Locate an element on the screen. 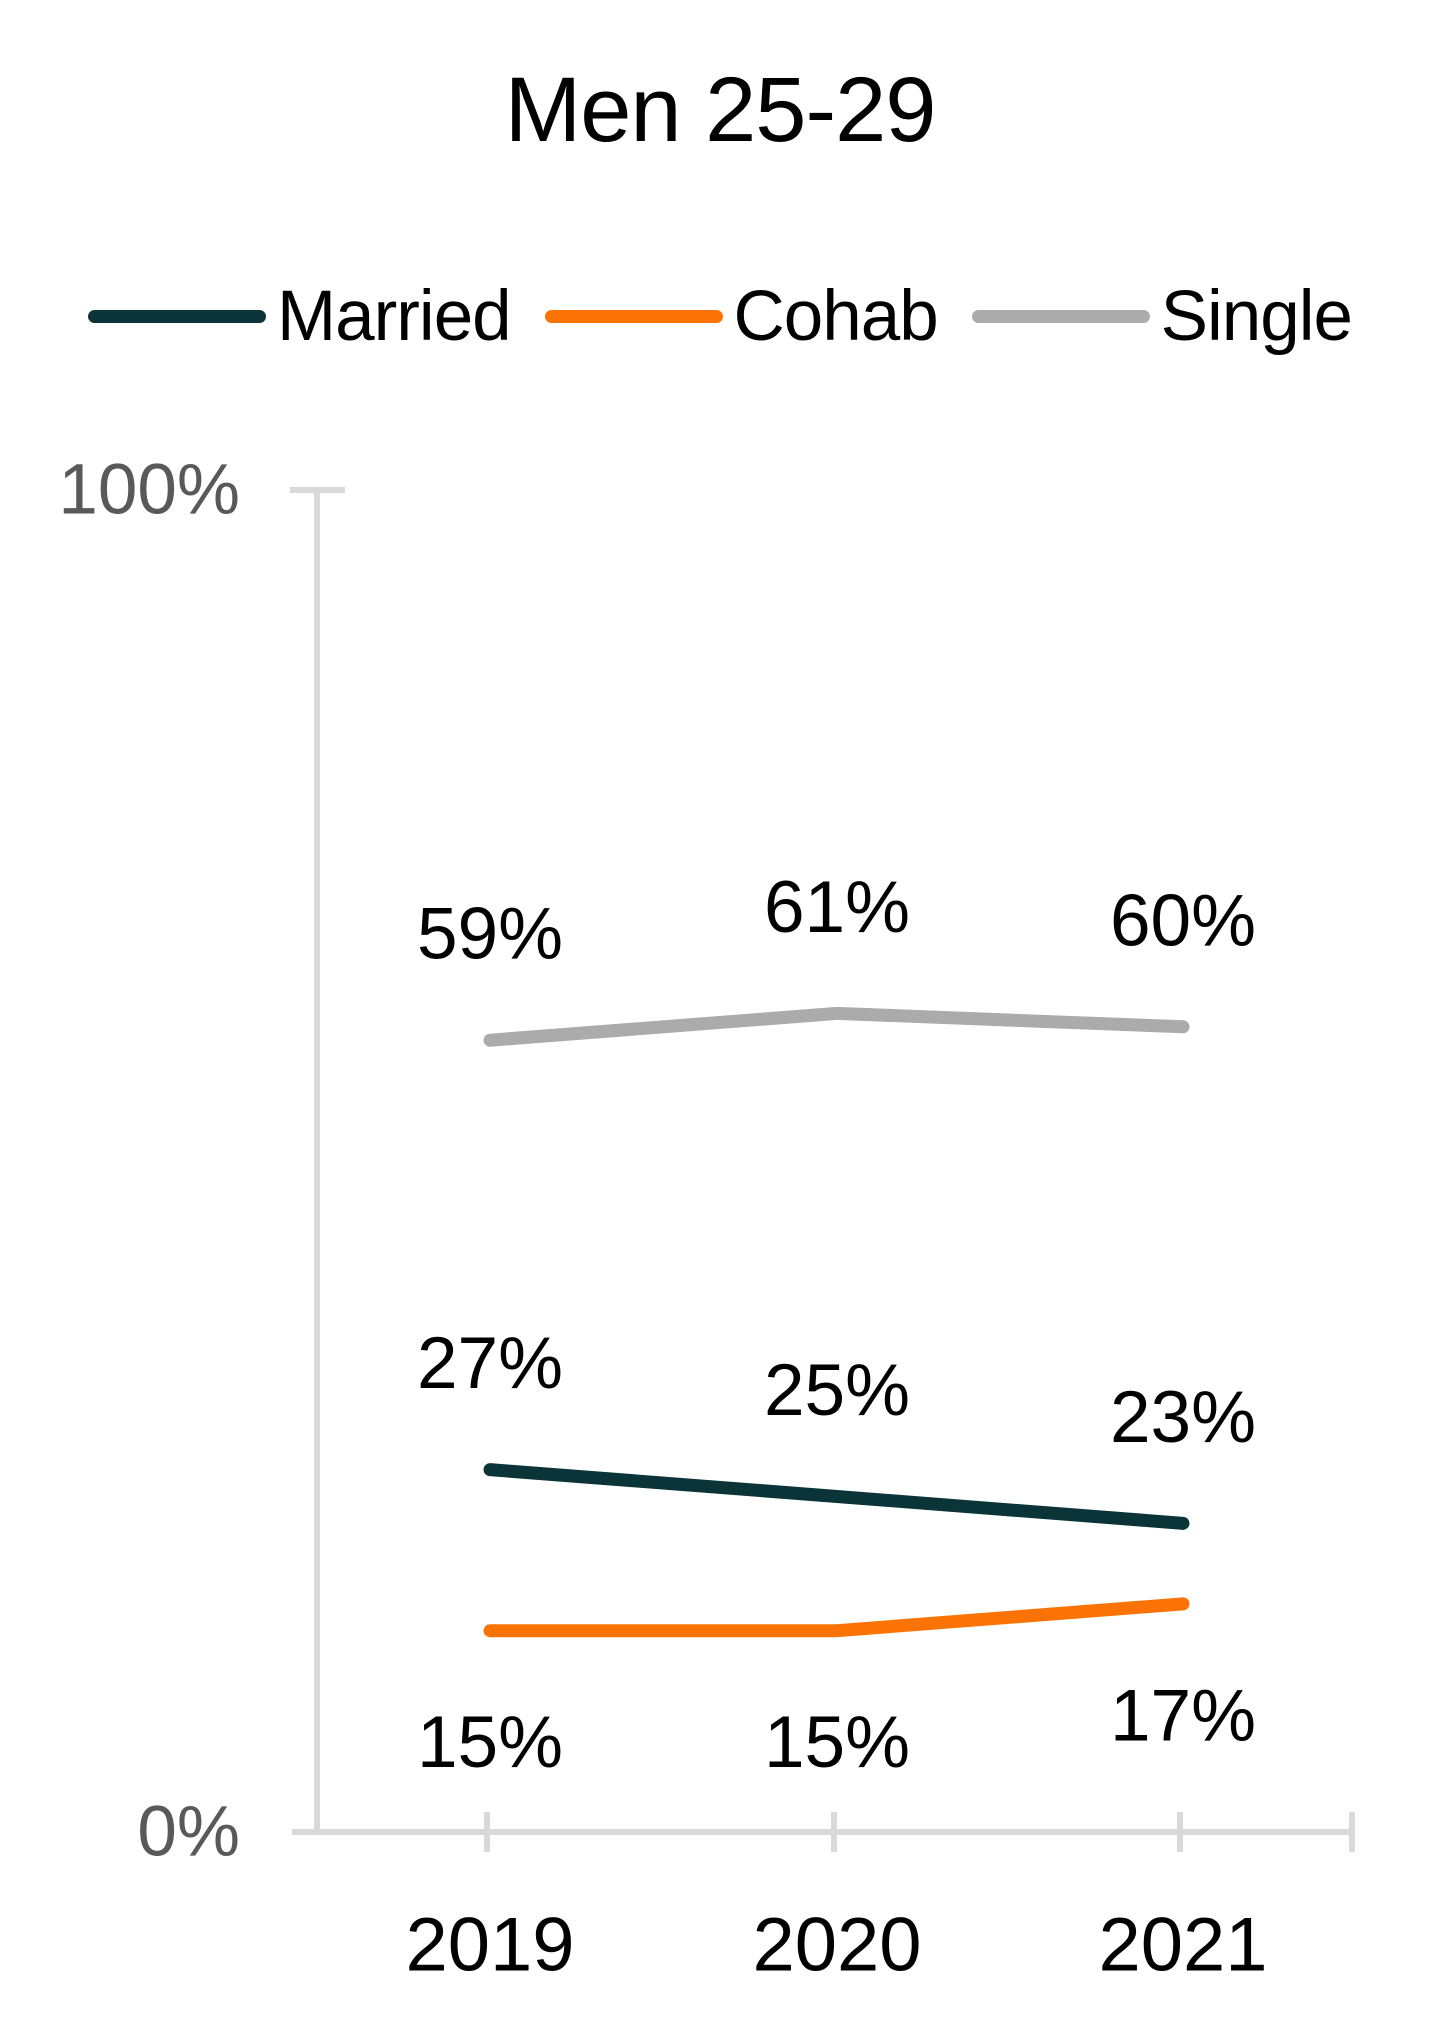 The width and height of the screenshot is (1440, 2040). x-axis-label-2020: 2020 is located at coordinates (836, 1945).